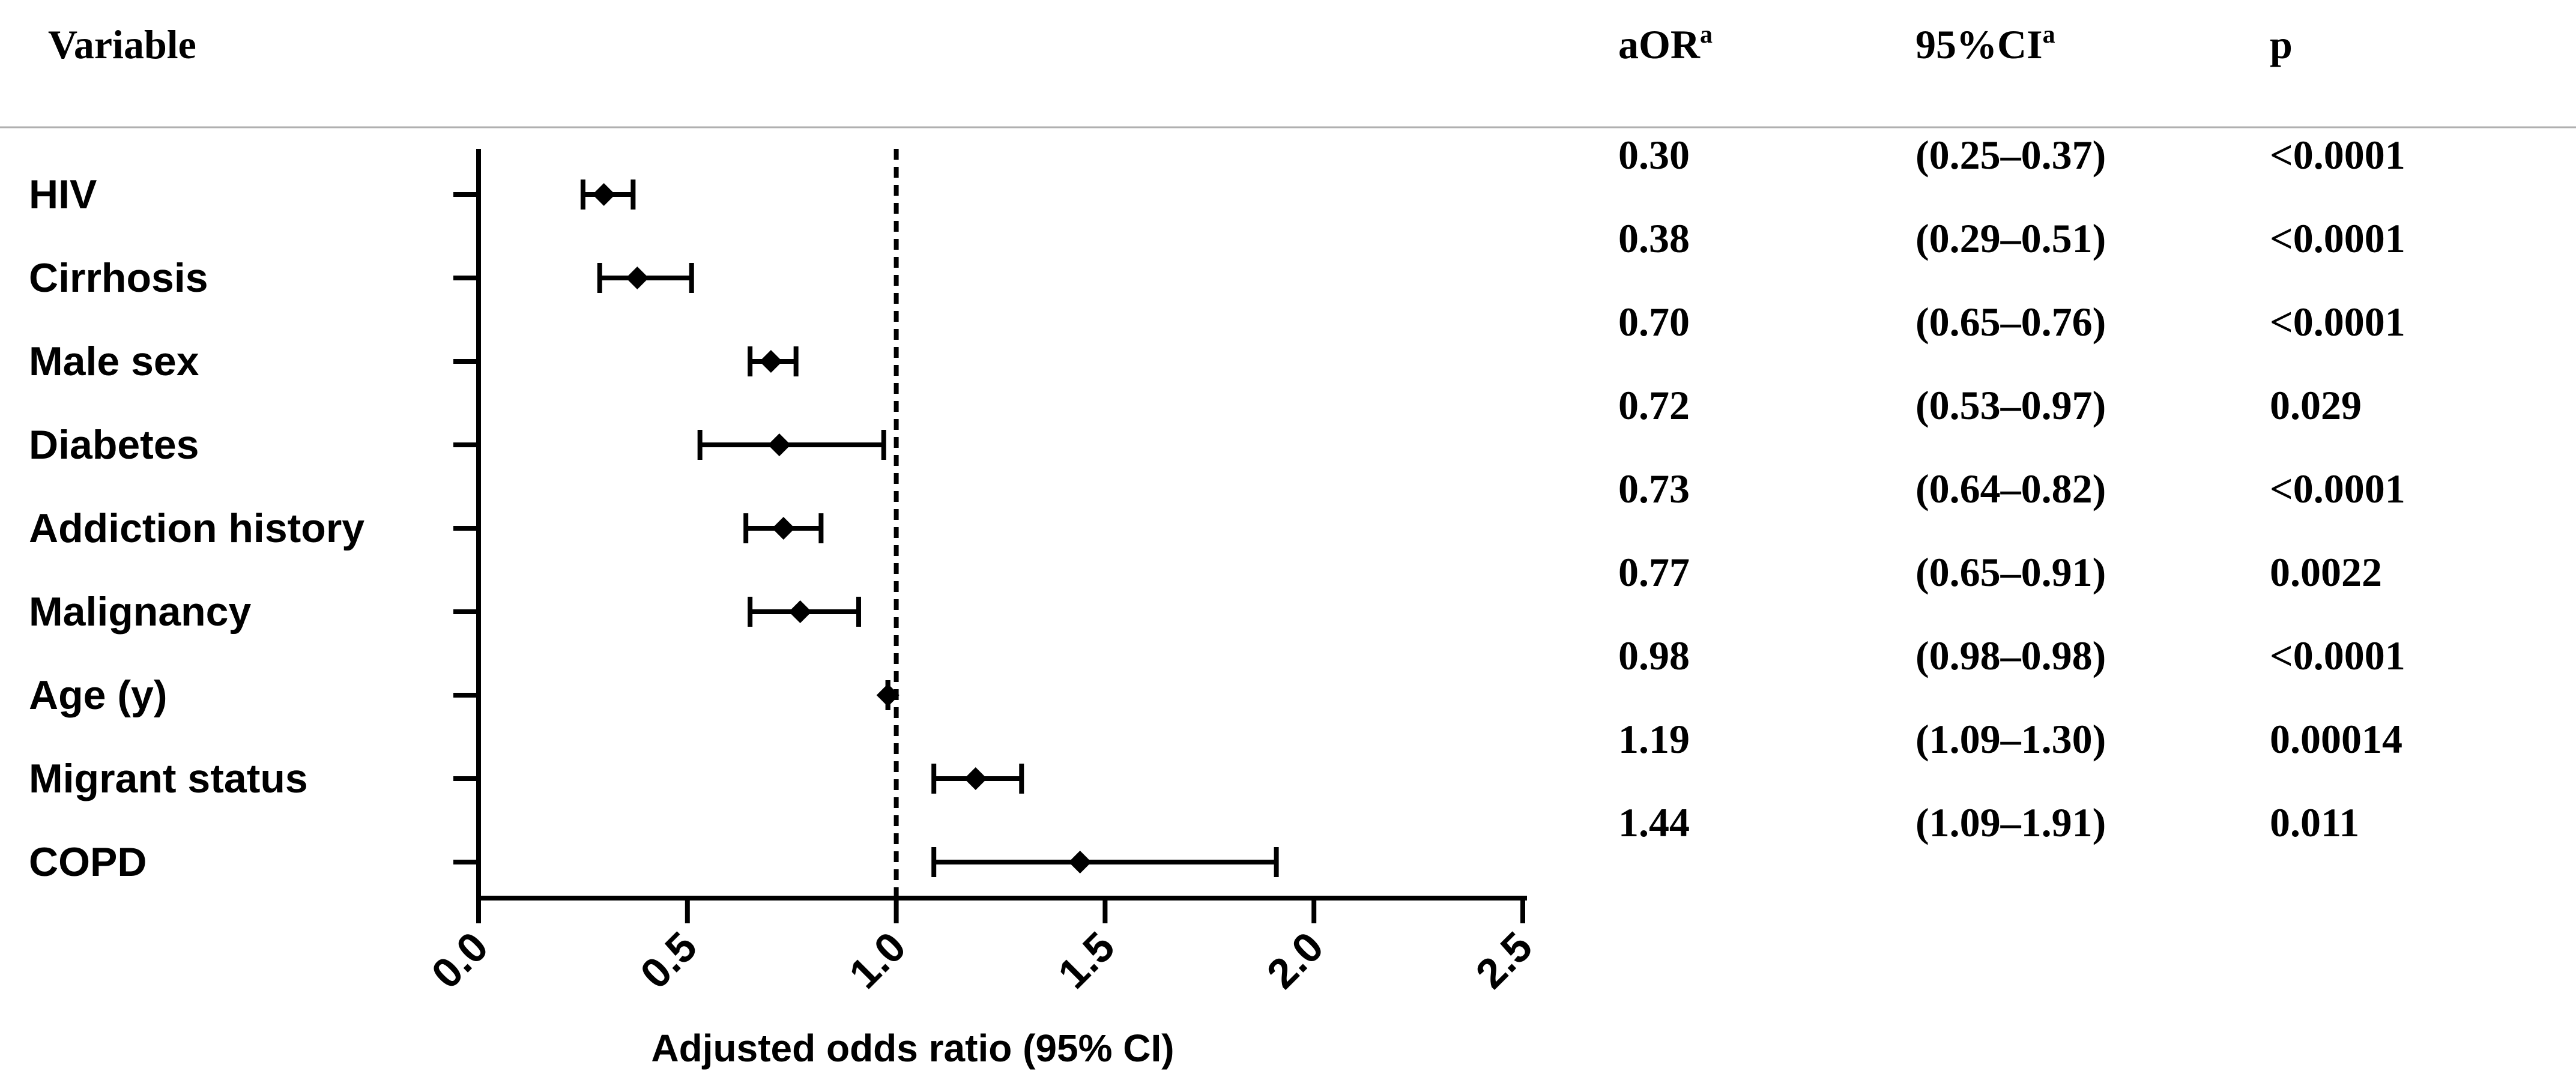 The height and width of the screenshot is (1080, 2576). I want to click on y-ticks, so click(466, 528).